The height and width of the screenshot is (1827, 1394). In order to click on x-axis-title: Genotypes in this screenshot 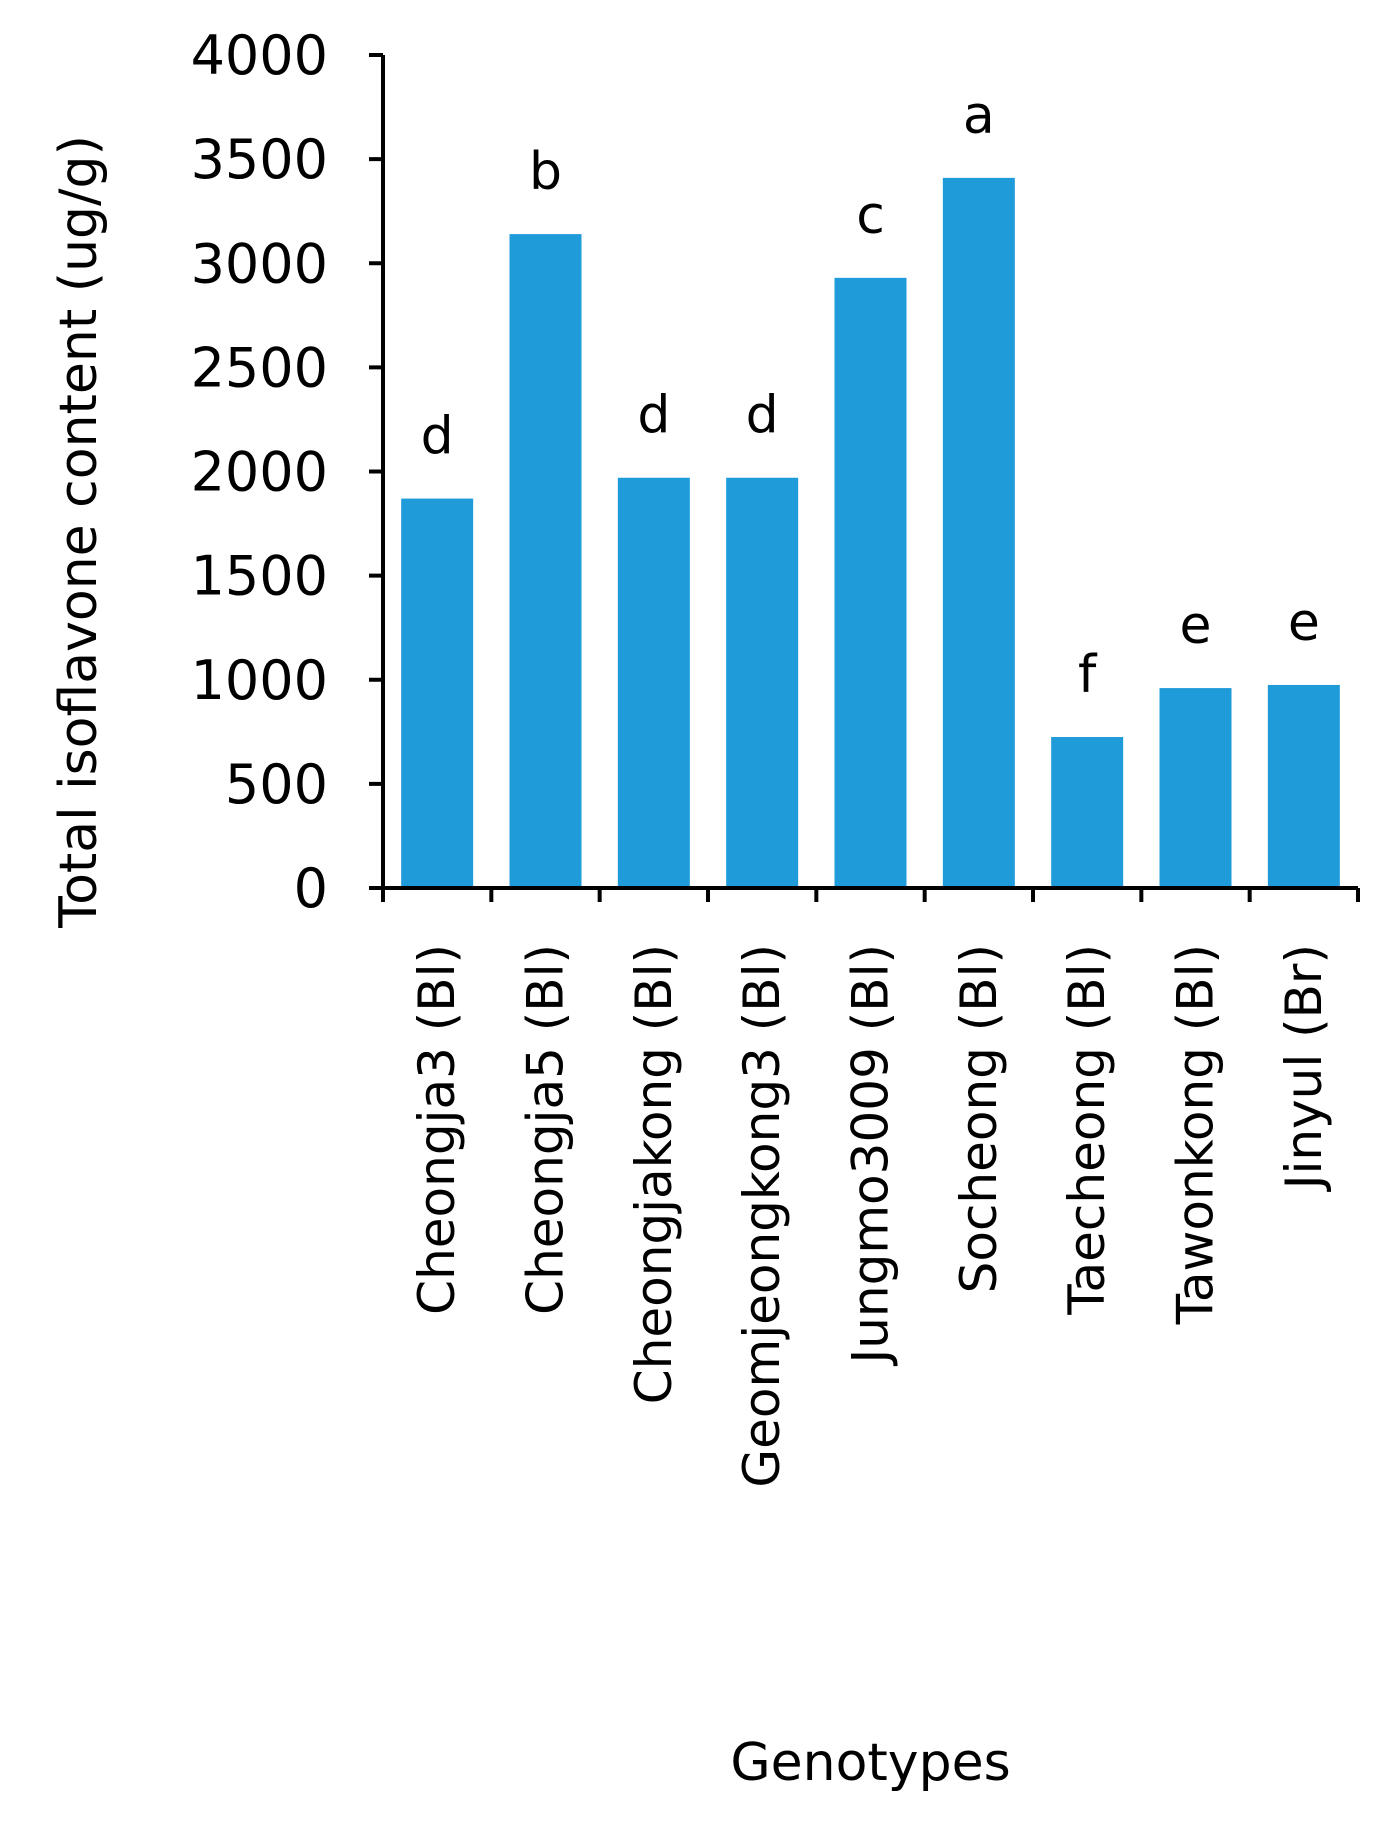, I will do `click(870, 1763)`.